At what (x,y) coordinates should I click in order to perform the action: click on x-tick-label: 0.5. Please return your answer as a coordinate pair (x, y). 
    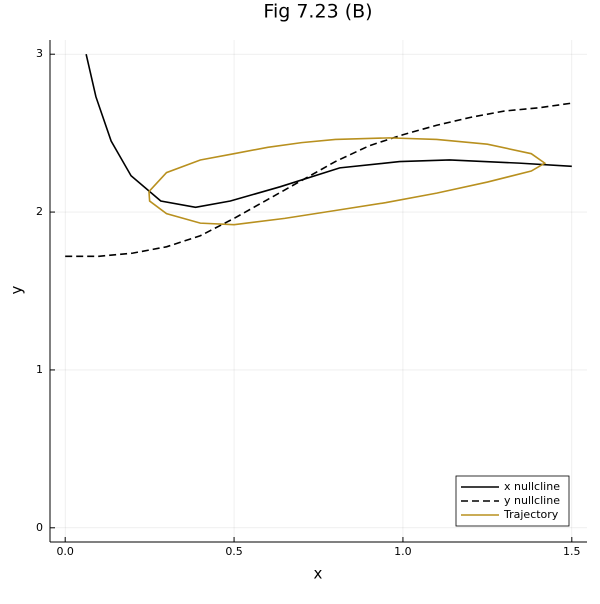
    Looking at the image, I should click on (234, 551).